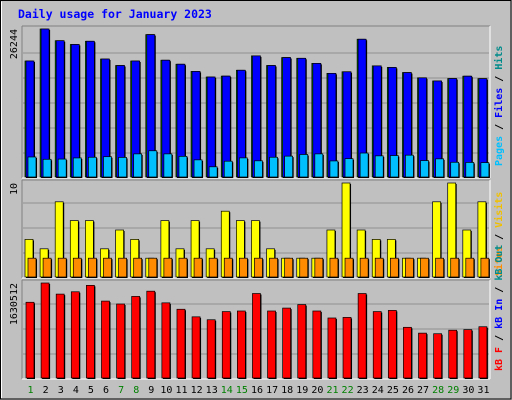 This screenshot has height=400, width=512. Describe the element at coordinates (438, 390) in the screenshot. I see `x-tick-label-day-28: 28` at that location.